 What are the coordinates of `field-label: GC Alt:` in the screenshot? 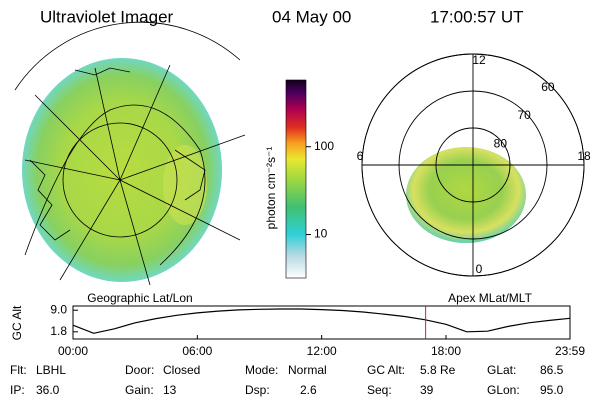 It's located at (386, 370).